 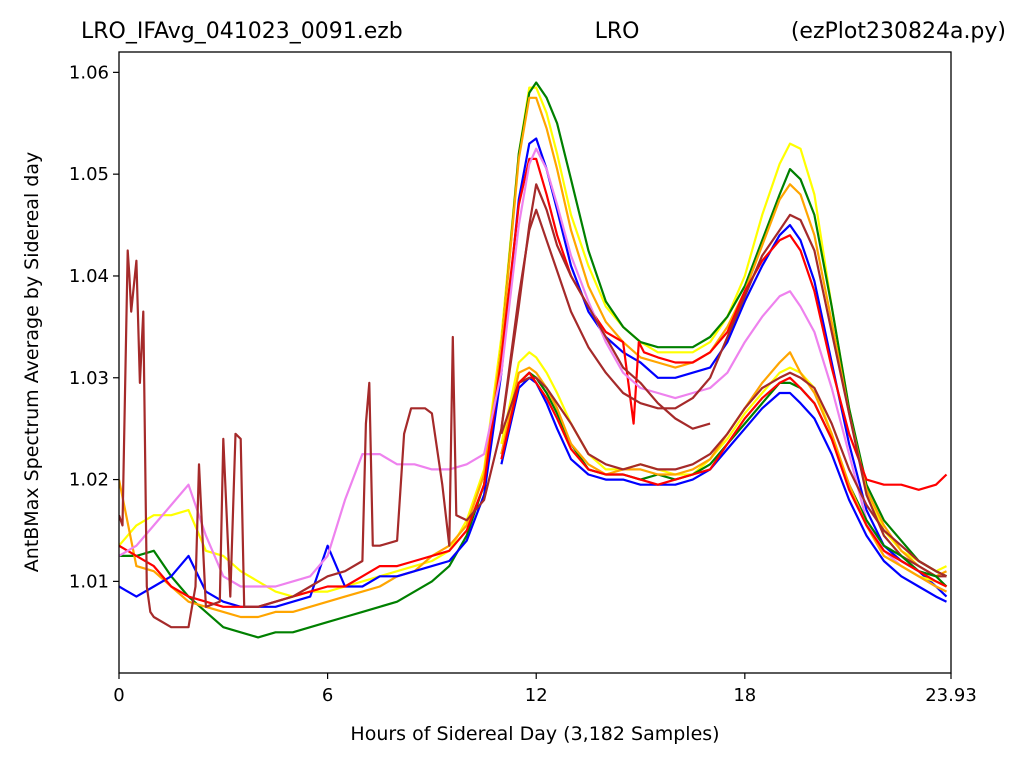 What do you see at coordinates (89, 581) in the screenshot?
I see `y-tick-label: 1.01` at bounding box center [89, 581].